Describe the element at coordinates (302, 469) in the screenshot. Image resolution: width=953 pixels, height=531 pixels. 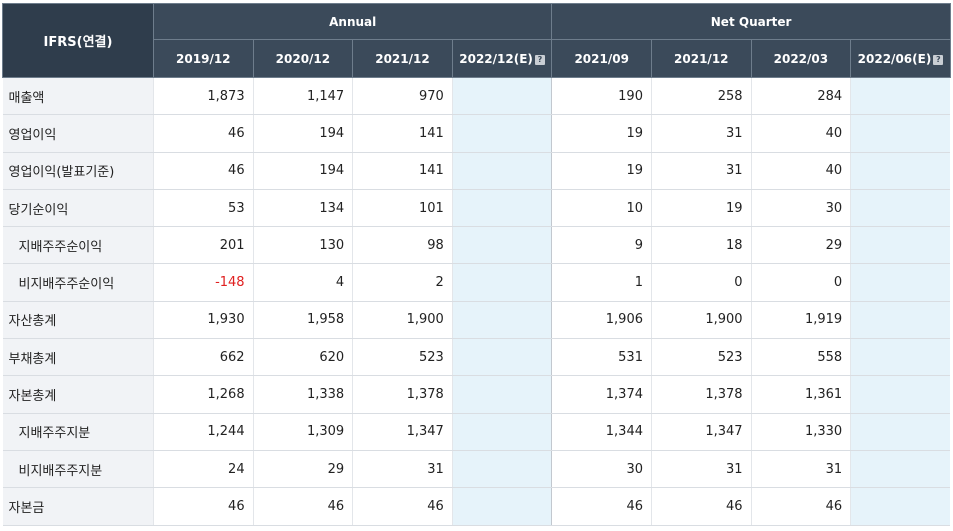
I see `table-cell-annual: 29` at that location.